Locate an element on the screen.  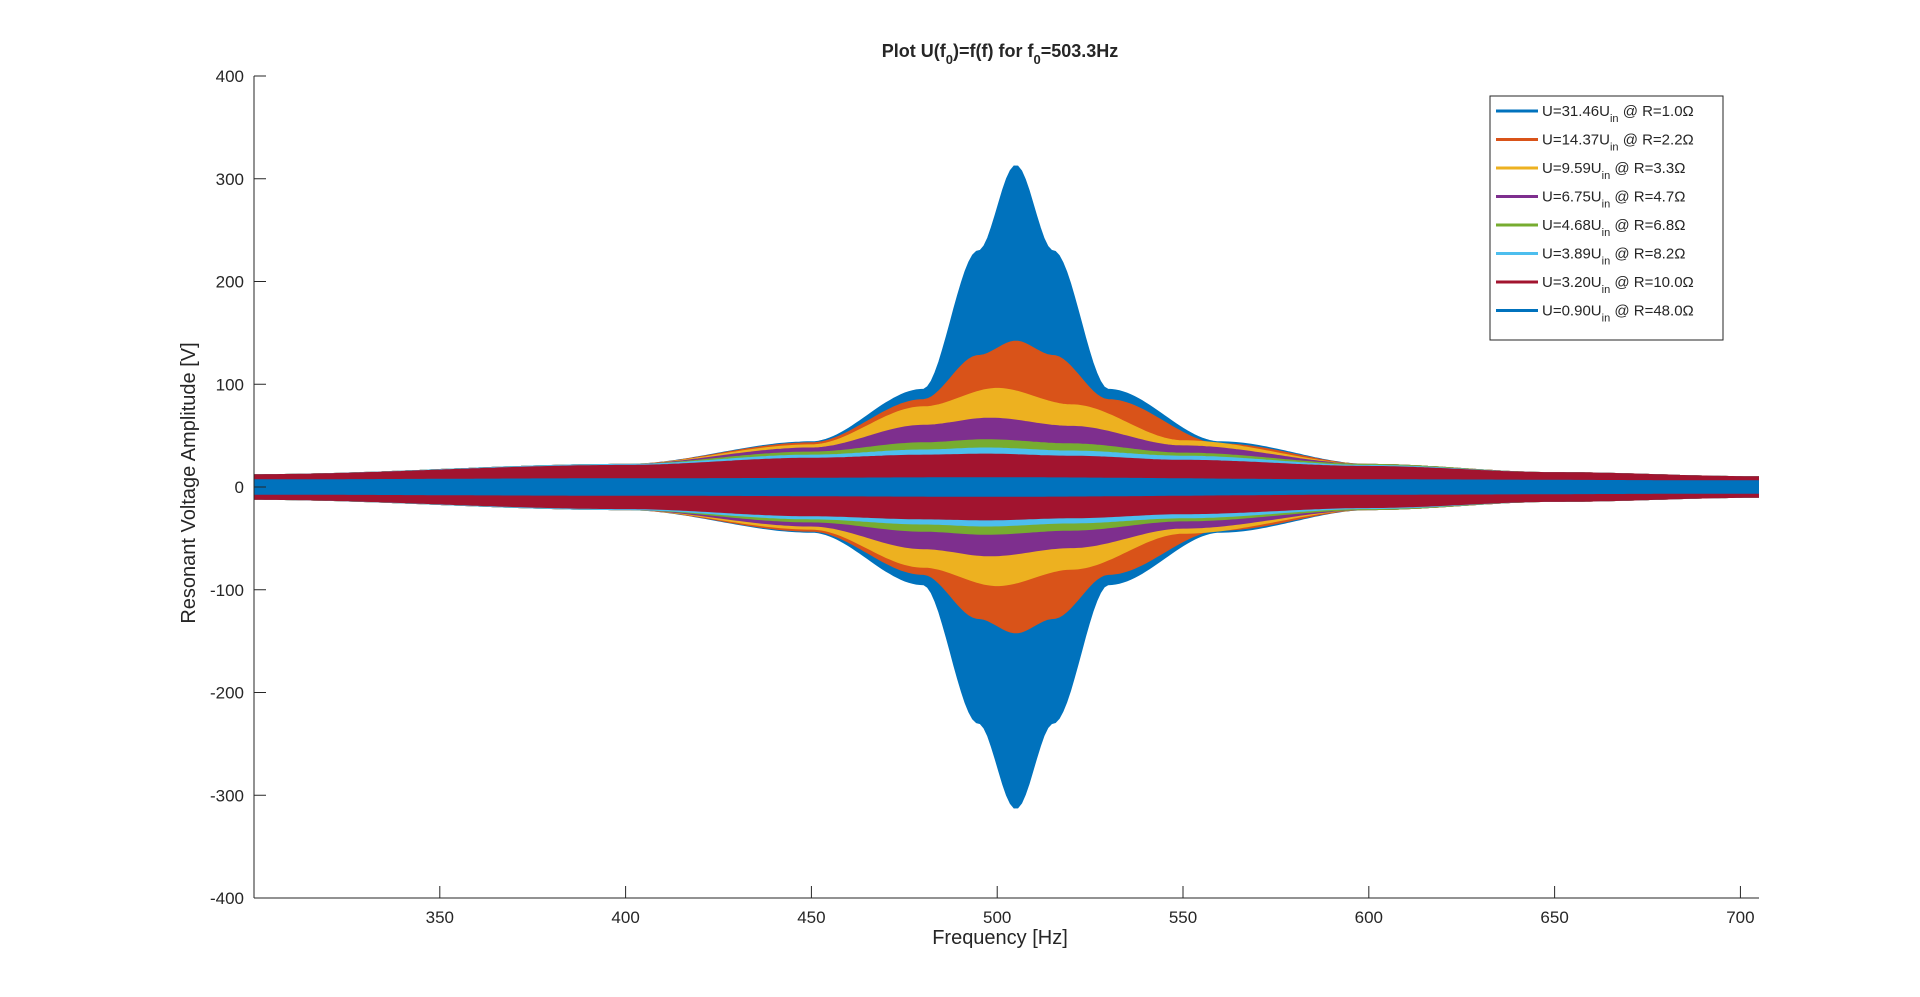
x-tick-label: 550 is located at coordinates (1183, 917).